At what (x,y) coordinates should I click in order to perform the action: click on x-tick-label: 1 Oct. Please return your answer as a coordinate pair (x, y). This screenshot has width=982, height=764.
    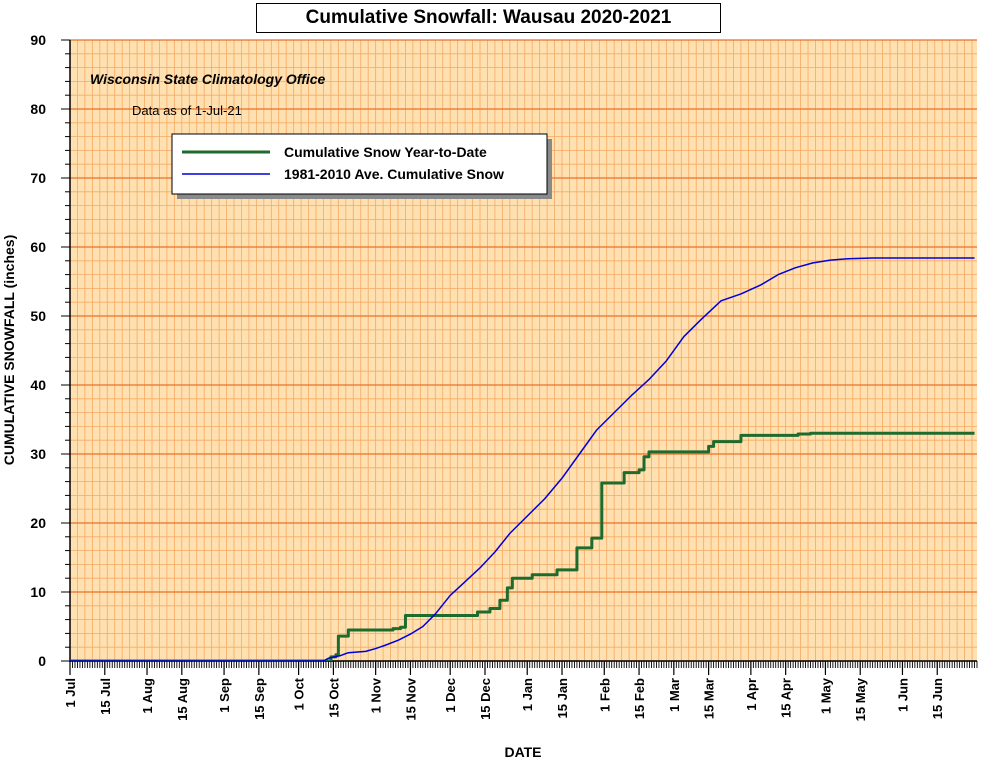
    Looking at the image, I should click on (299, 693).